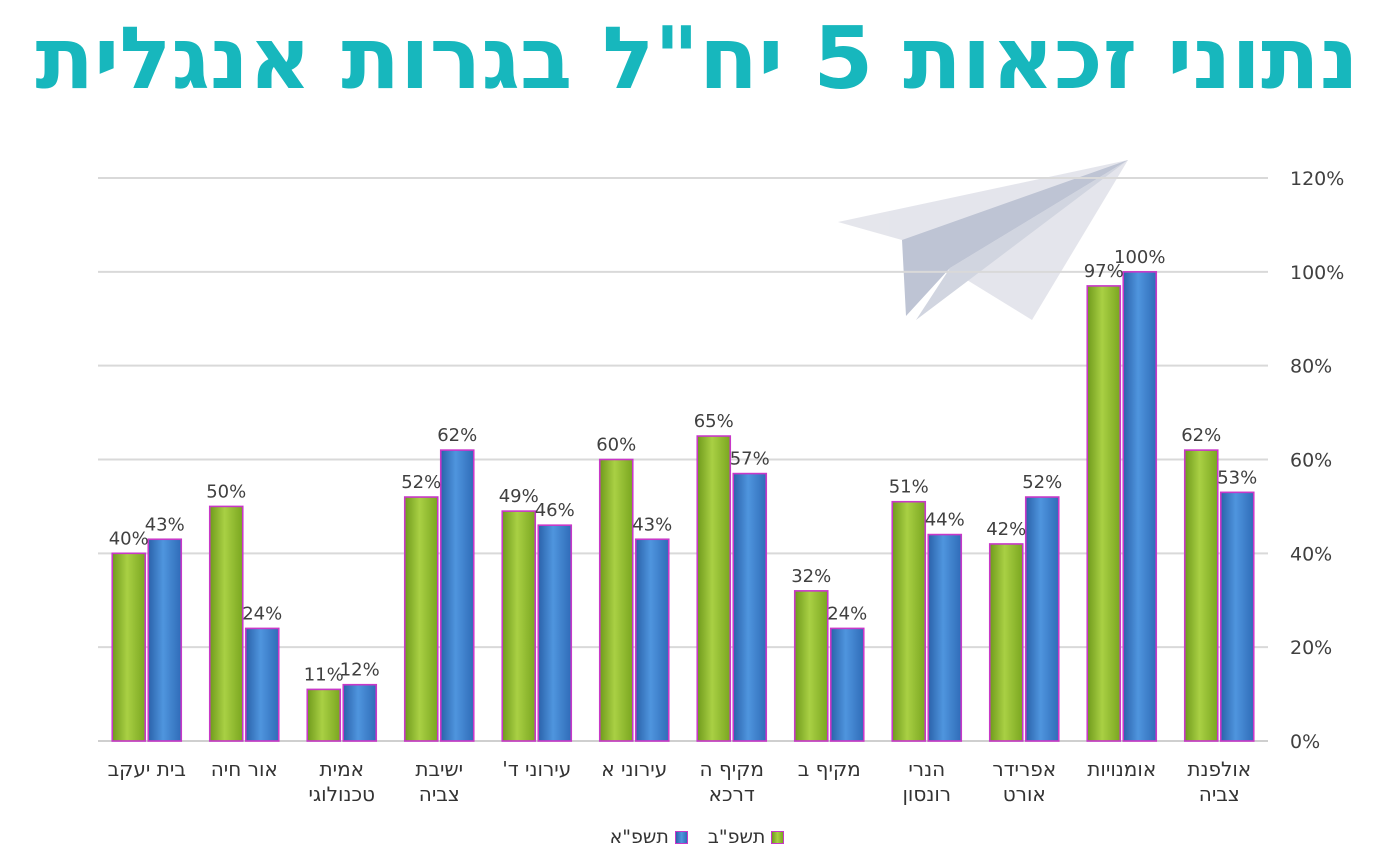 The image size is (1394, 867). What do you see at coordinates (909, 487) in the screenshot?
I see `data-label-series-1: 51%` at bounding box center [909, 487].